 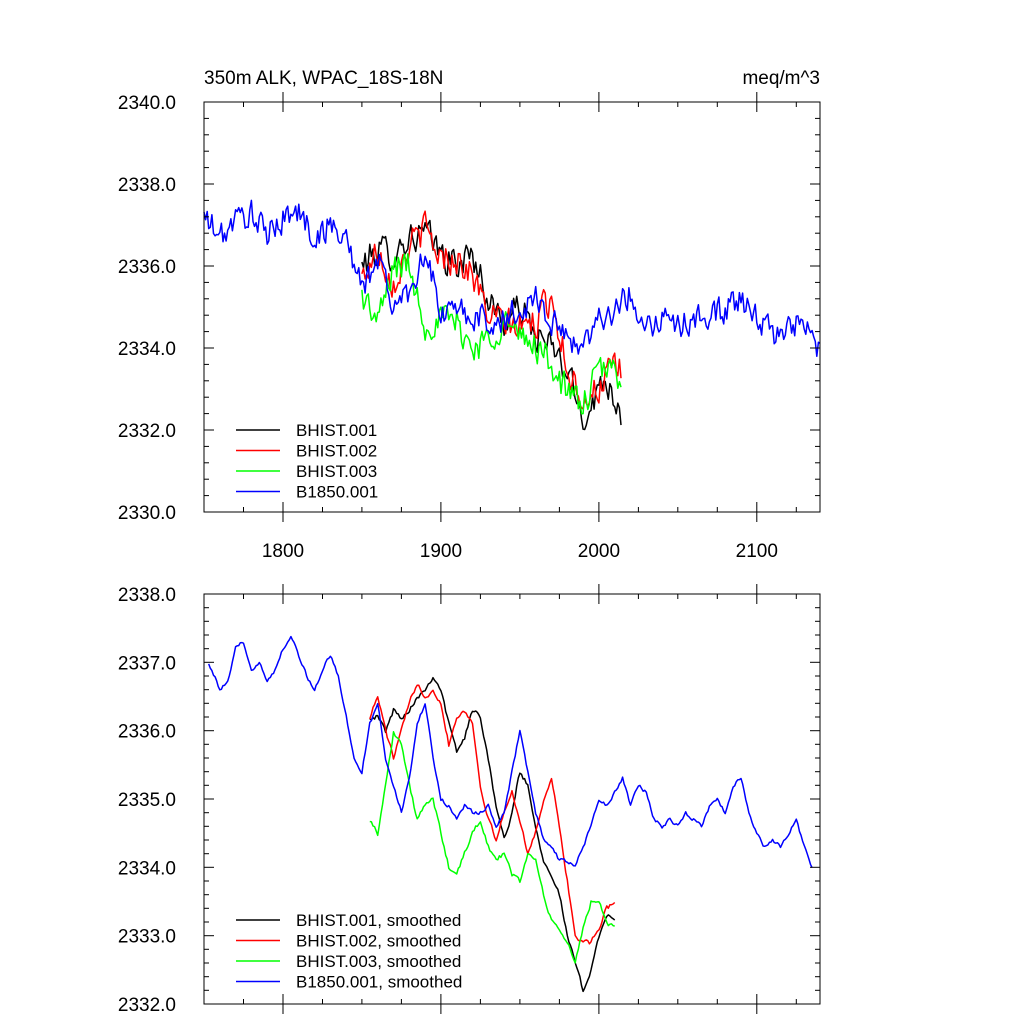 I want to click on legend-label: BHIST.002, smoothed, so click(x=378, y=941).